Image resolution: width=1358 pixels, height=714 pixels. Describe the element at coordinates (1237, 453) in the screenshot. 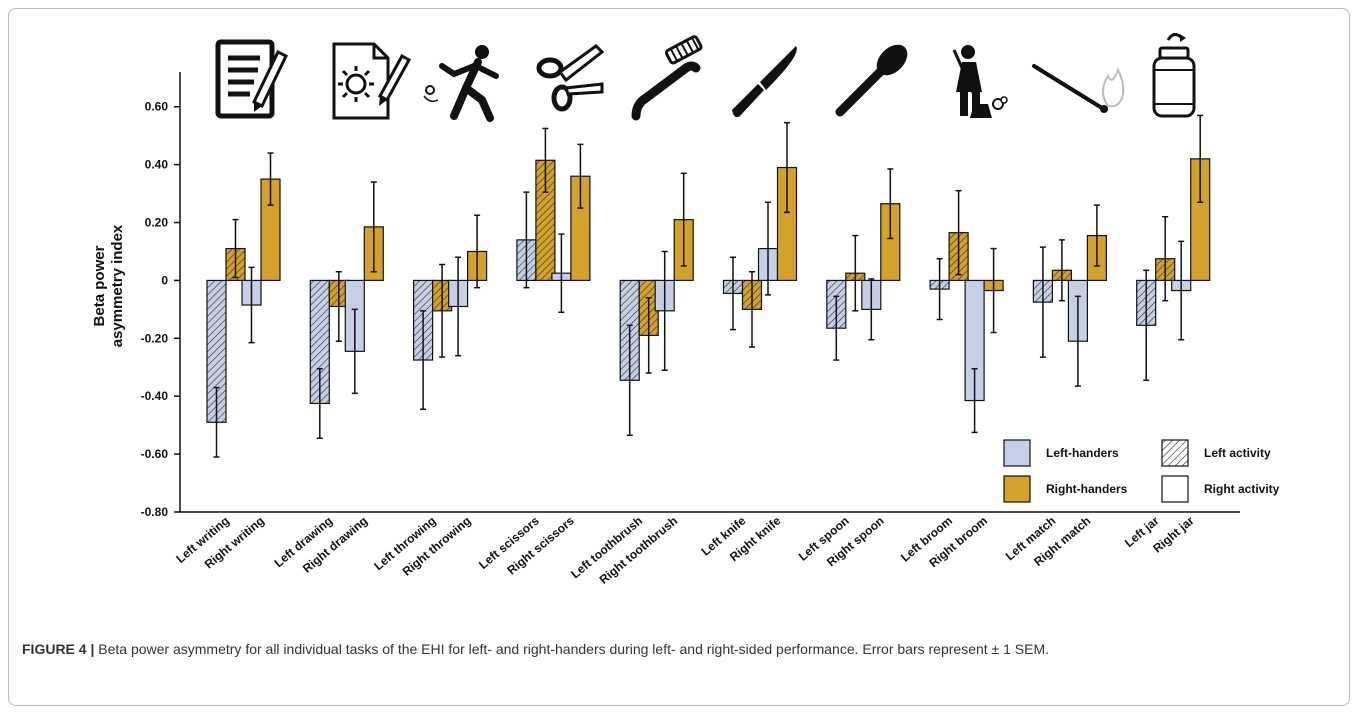

I see `legend-label: Left activity` at that location.